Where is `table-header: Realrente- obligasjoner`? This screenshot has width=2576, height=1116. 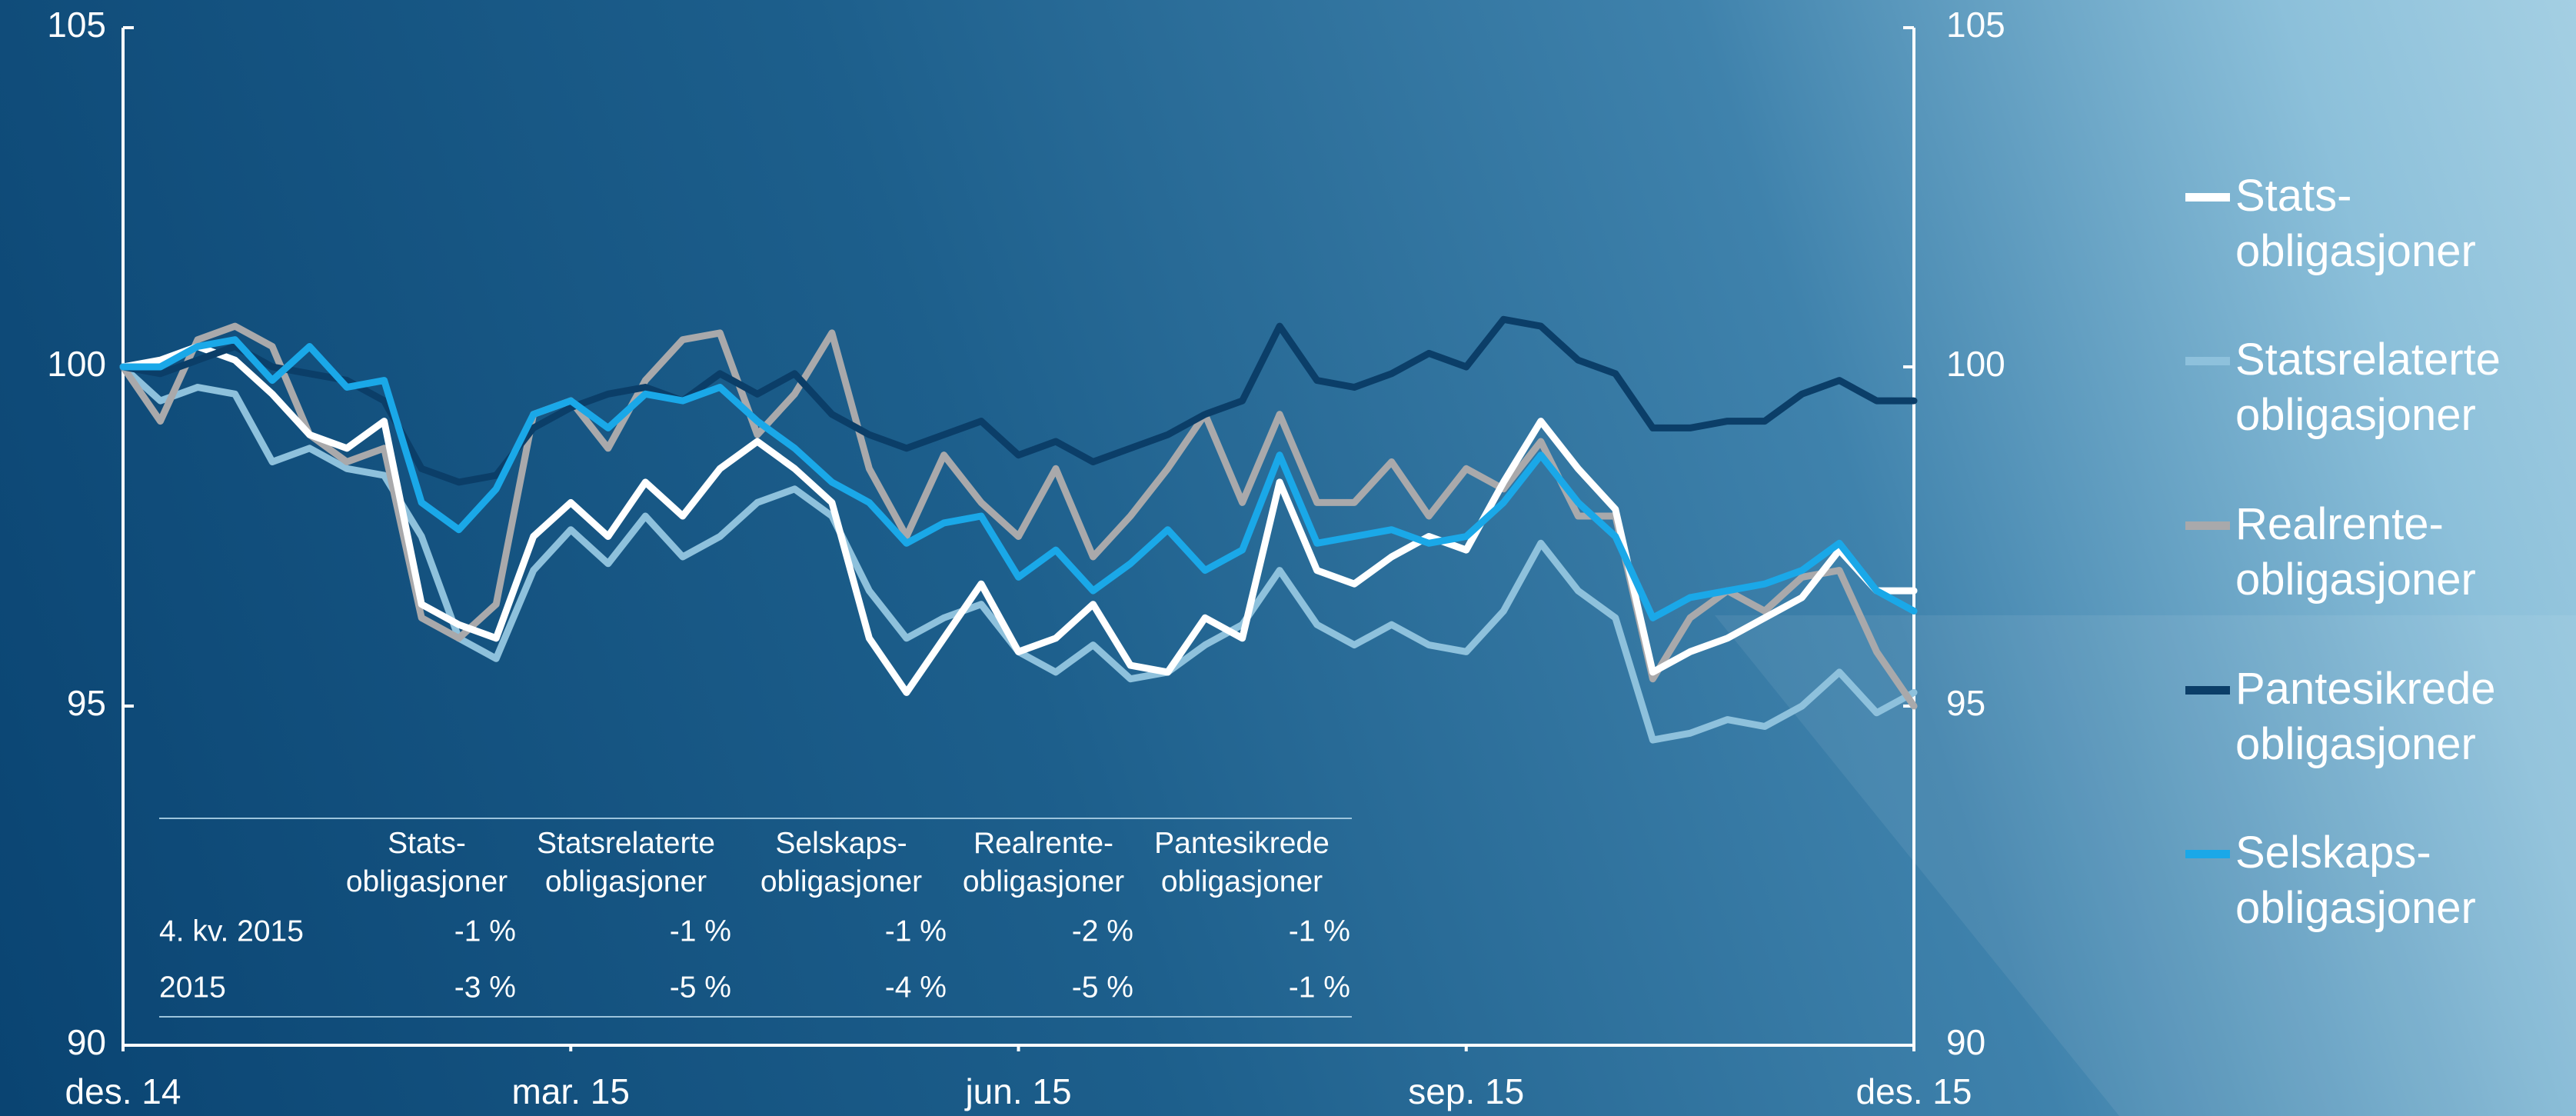
table-header: Realrente- obligasjoner is located at coordinates (1043, 862).